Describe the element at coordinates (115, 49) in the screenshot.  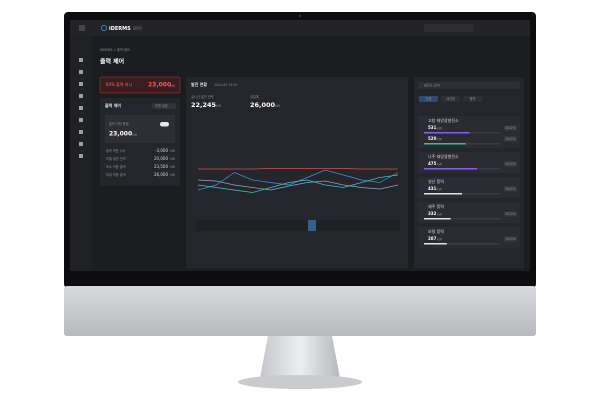
I see `breadcrumb: iDERMS > 출력 제어` at that location.